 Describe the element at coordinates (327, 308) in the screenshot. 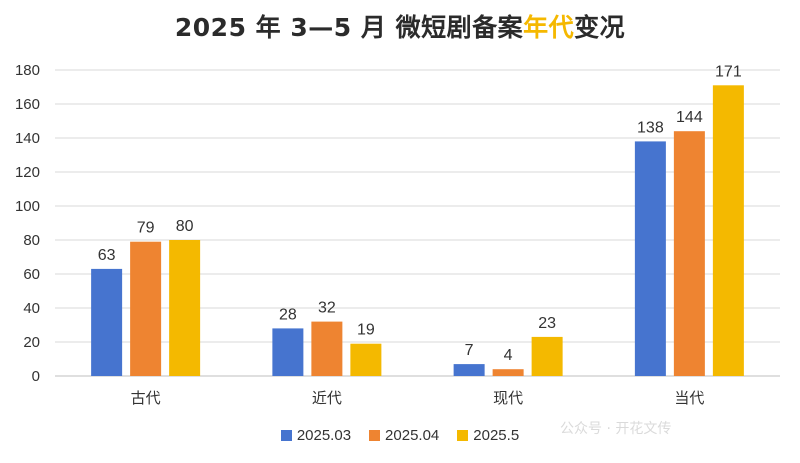

I see `data-label: 32` at that location.